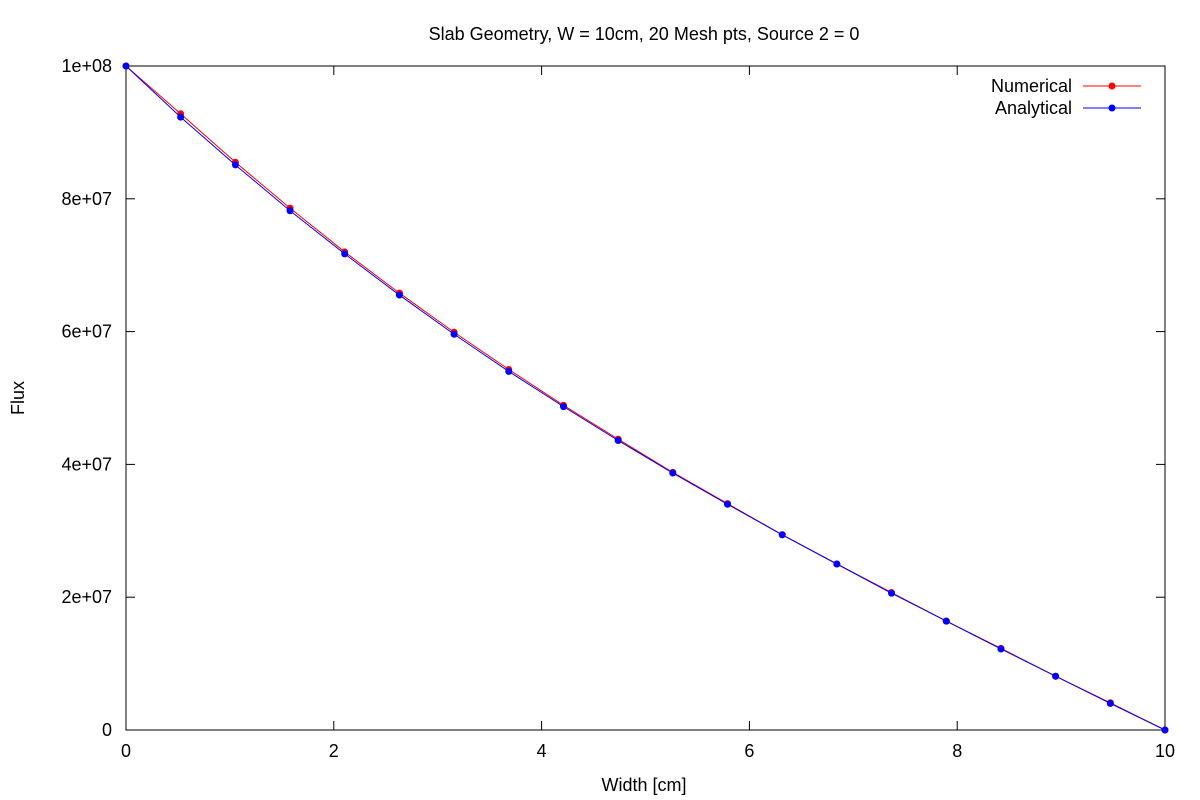 Image resolution: width=1200 pixels, height=800 pixels. Describe the element at coordinates (1165, 751) in the screenshot. I see `x-tick-label: 10` at that location.